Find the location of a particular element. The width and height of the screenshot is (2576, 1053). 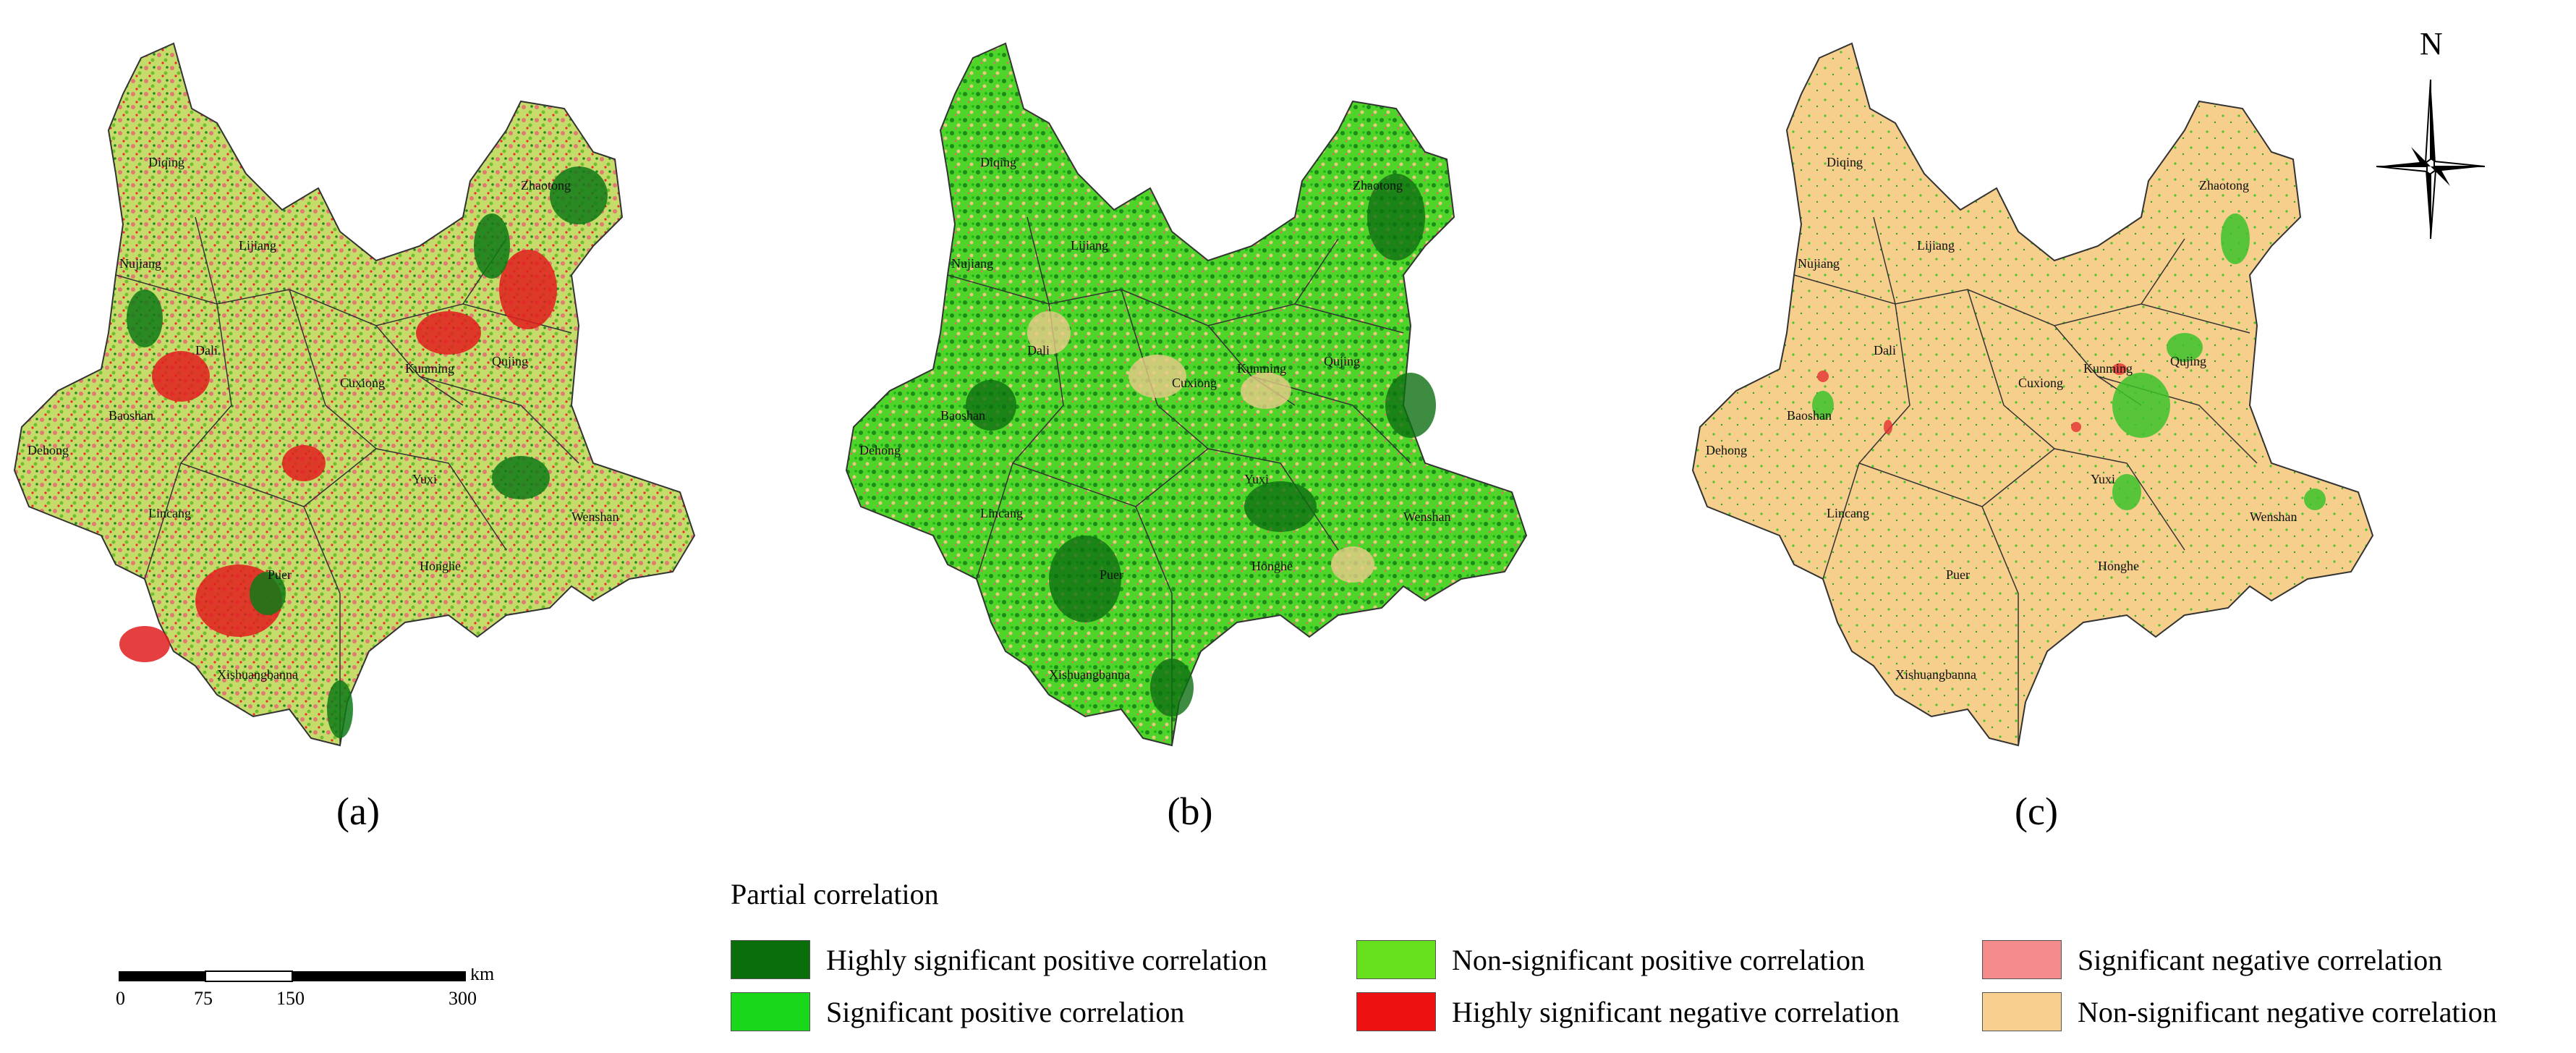

scale-tick-0: 0 is located at coordinates (120, 998).